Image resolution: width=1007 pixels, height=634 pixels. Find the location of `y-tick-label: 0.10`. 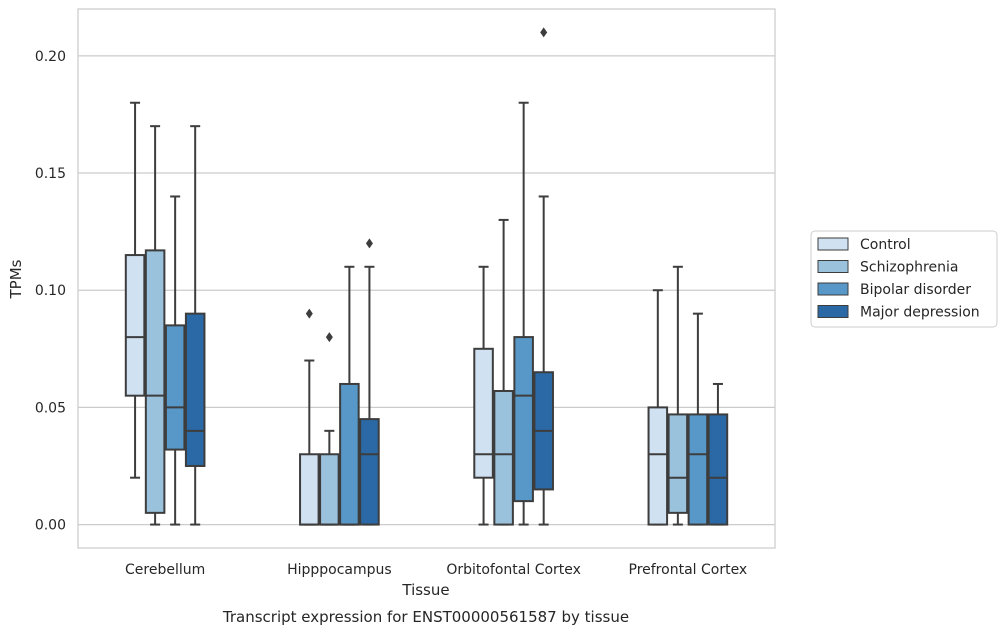

y-tick-label: 0.10 is located at coordinates (50, 291).